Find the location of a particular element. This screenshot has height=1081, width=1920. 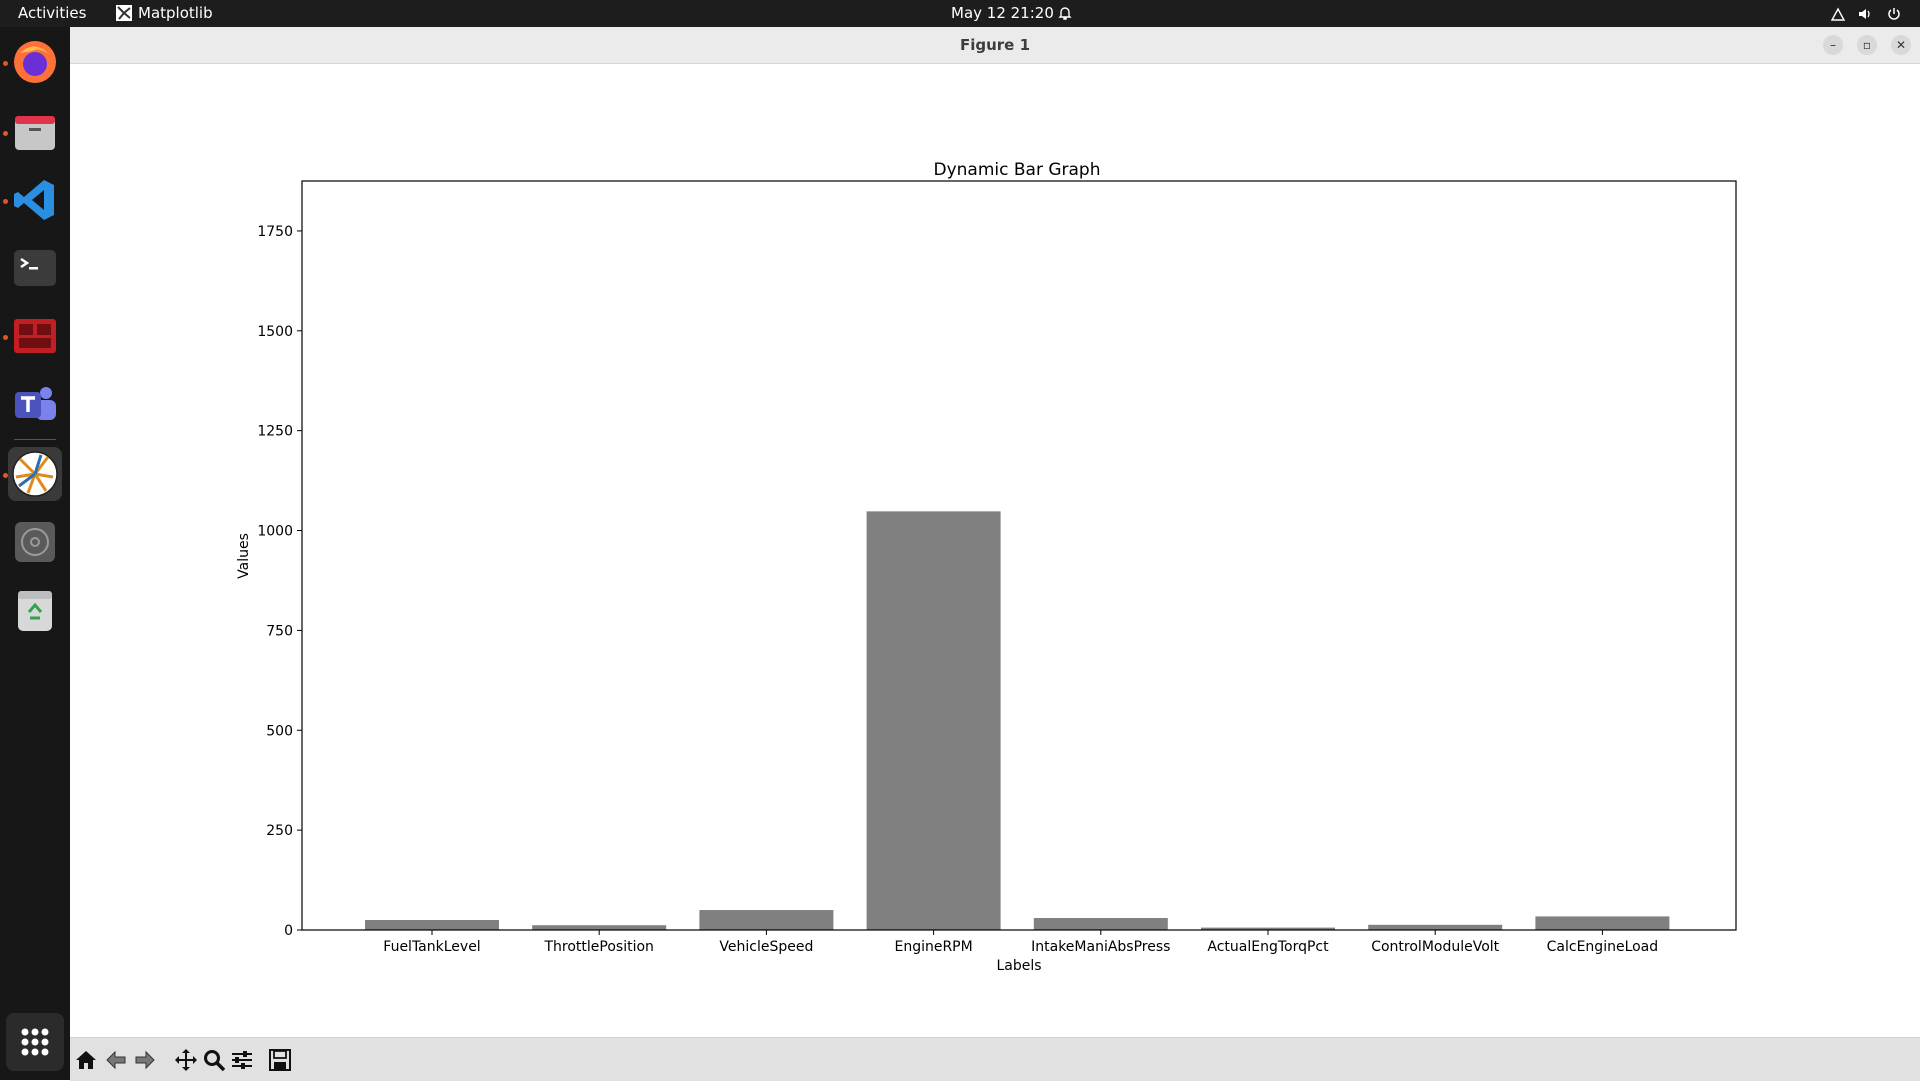

minimize-button: – is located at coordinates (1833, 45).